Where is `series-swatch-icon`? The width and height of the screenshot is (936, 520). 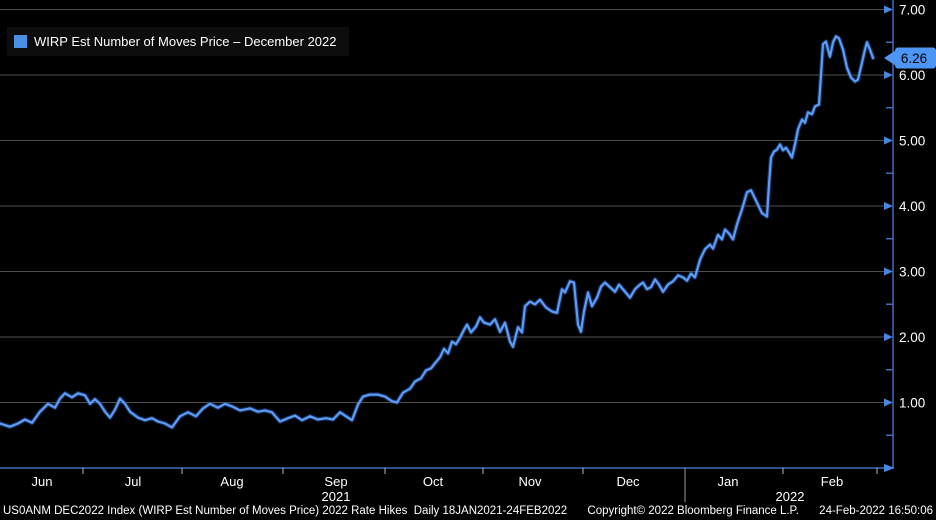
series-swatch-icon is located at coordinates (20, 41).